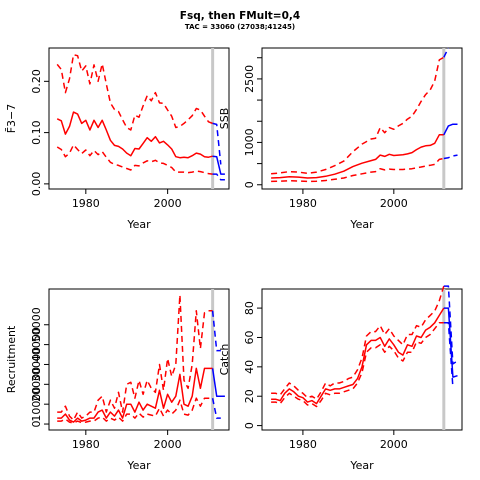  I want to click on y-axis-label: Recruitment, so click(11, 359).